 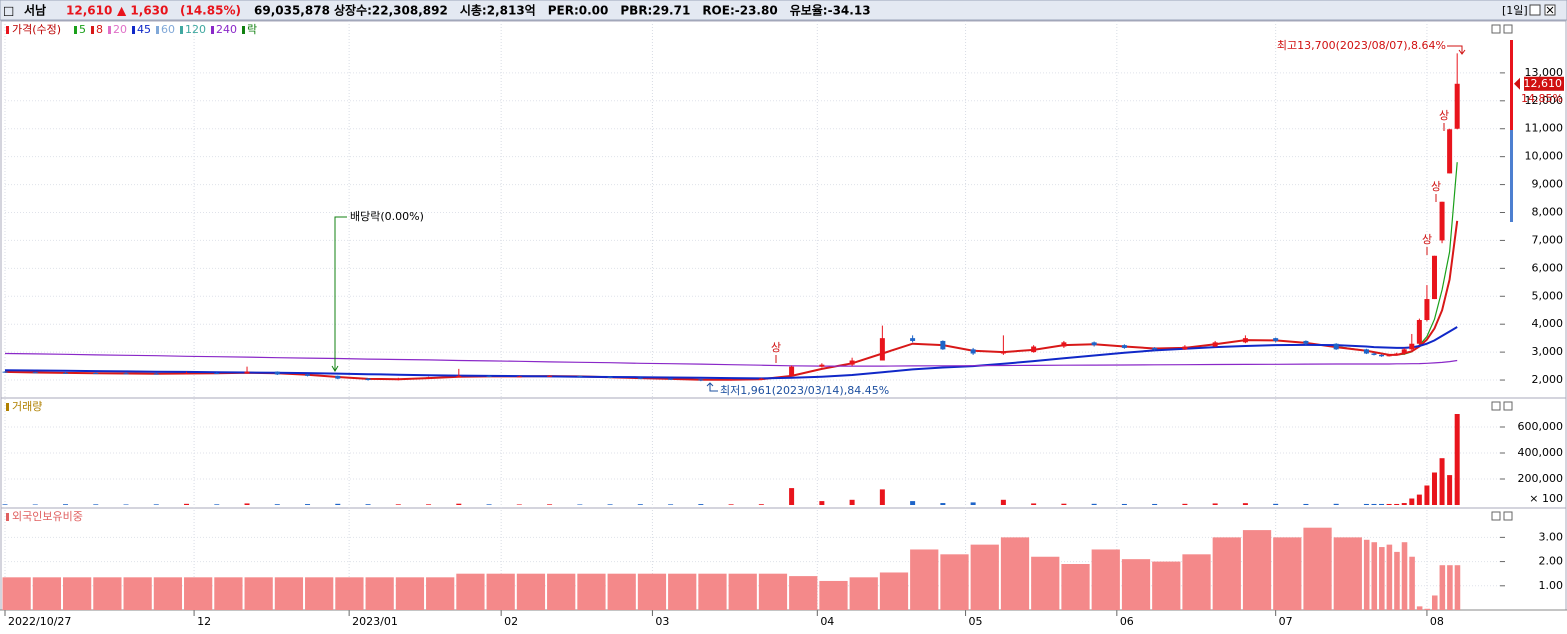 What do you see at coordinates (89, 11) in the screenshot?
I see `price: 12,610` at bounding box center [89, 11].